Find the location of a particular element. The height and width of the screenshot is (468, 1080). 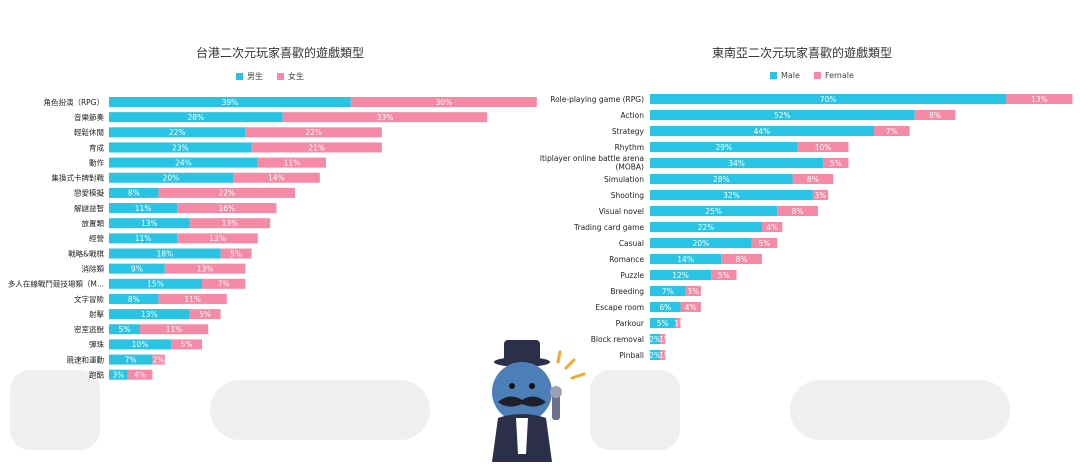

category-label-left-10: 戰略&戰棋 is located at coordinates (86, 253).